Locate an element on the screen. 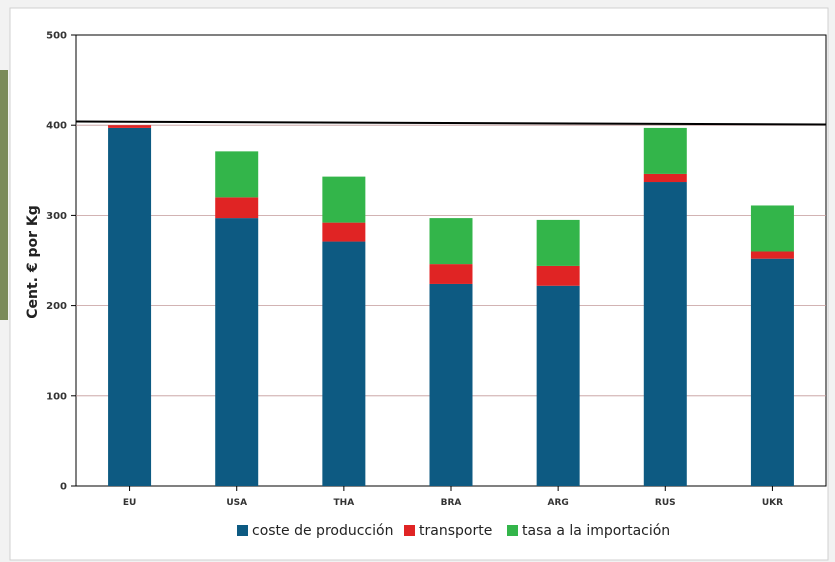 The height and width of the screenshot is (562, 835). reference-line-layer is located at coordinates (451, 123).